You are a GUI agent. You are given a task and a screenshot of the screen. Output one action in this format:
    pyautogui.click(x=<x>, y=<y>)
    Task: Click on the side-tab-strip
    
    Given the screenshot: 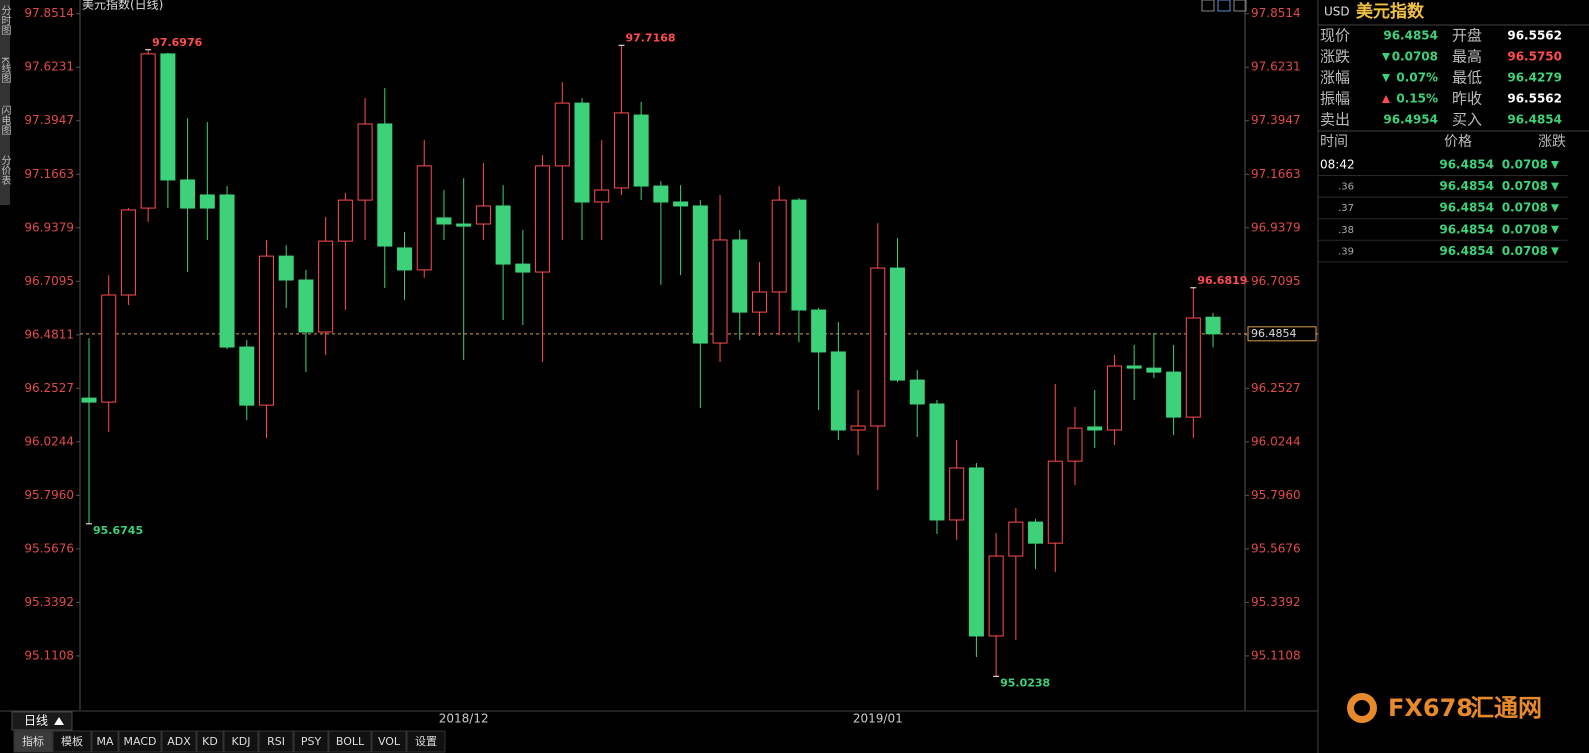 What is the action you would take?
    pyautogui.click(x=5, y=102)
    